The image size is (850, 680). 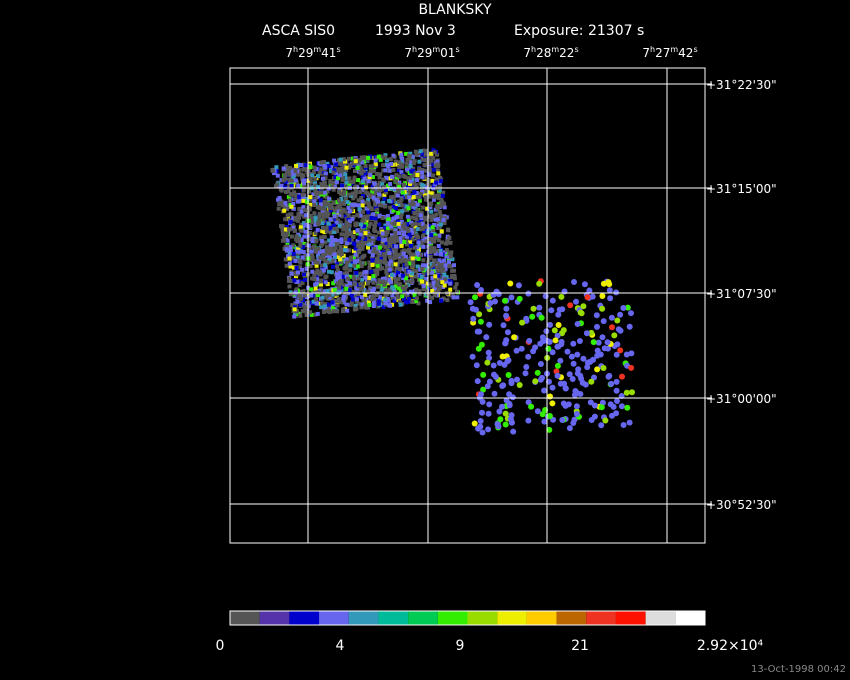 What do you see at coordinates (312, 52) in the screenshot?
I see `ra-label: 7h29m41s` at bounding box center [312, 52].